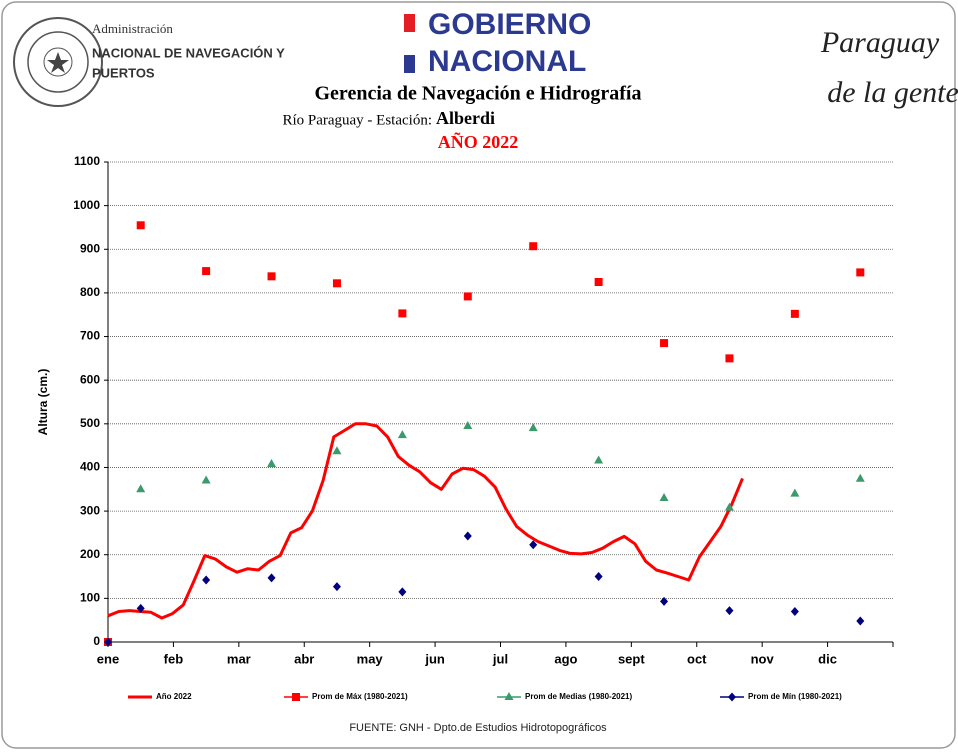  I want to click on y-tick-label: 1000, so click(86, 205).